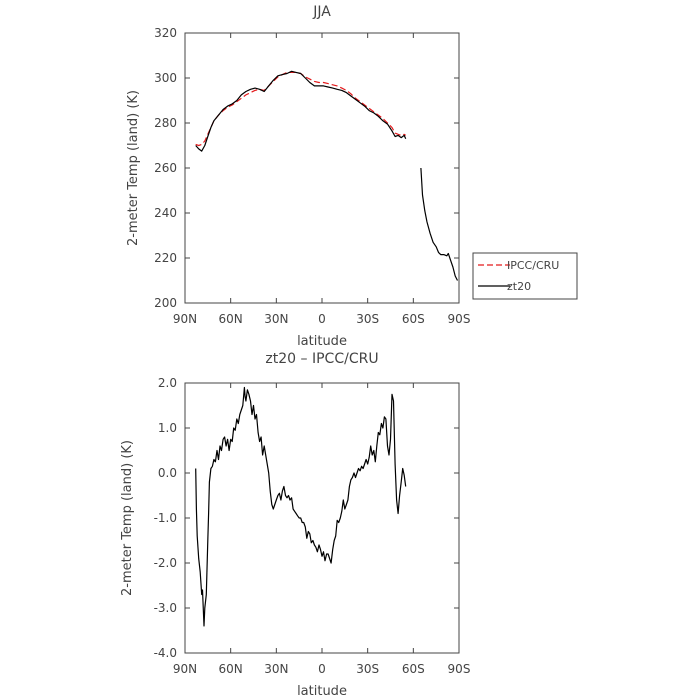 The height and width of the screenshot is (700, 700). What do you see at coordinates (165, 33) in the screenshot?
I see `y-tick-label: 320` at bounding box center [165, 33].